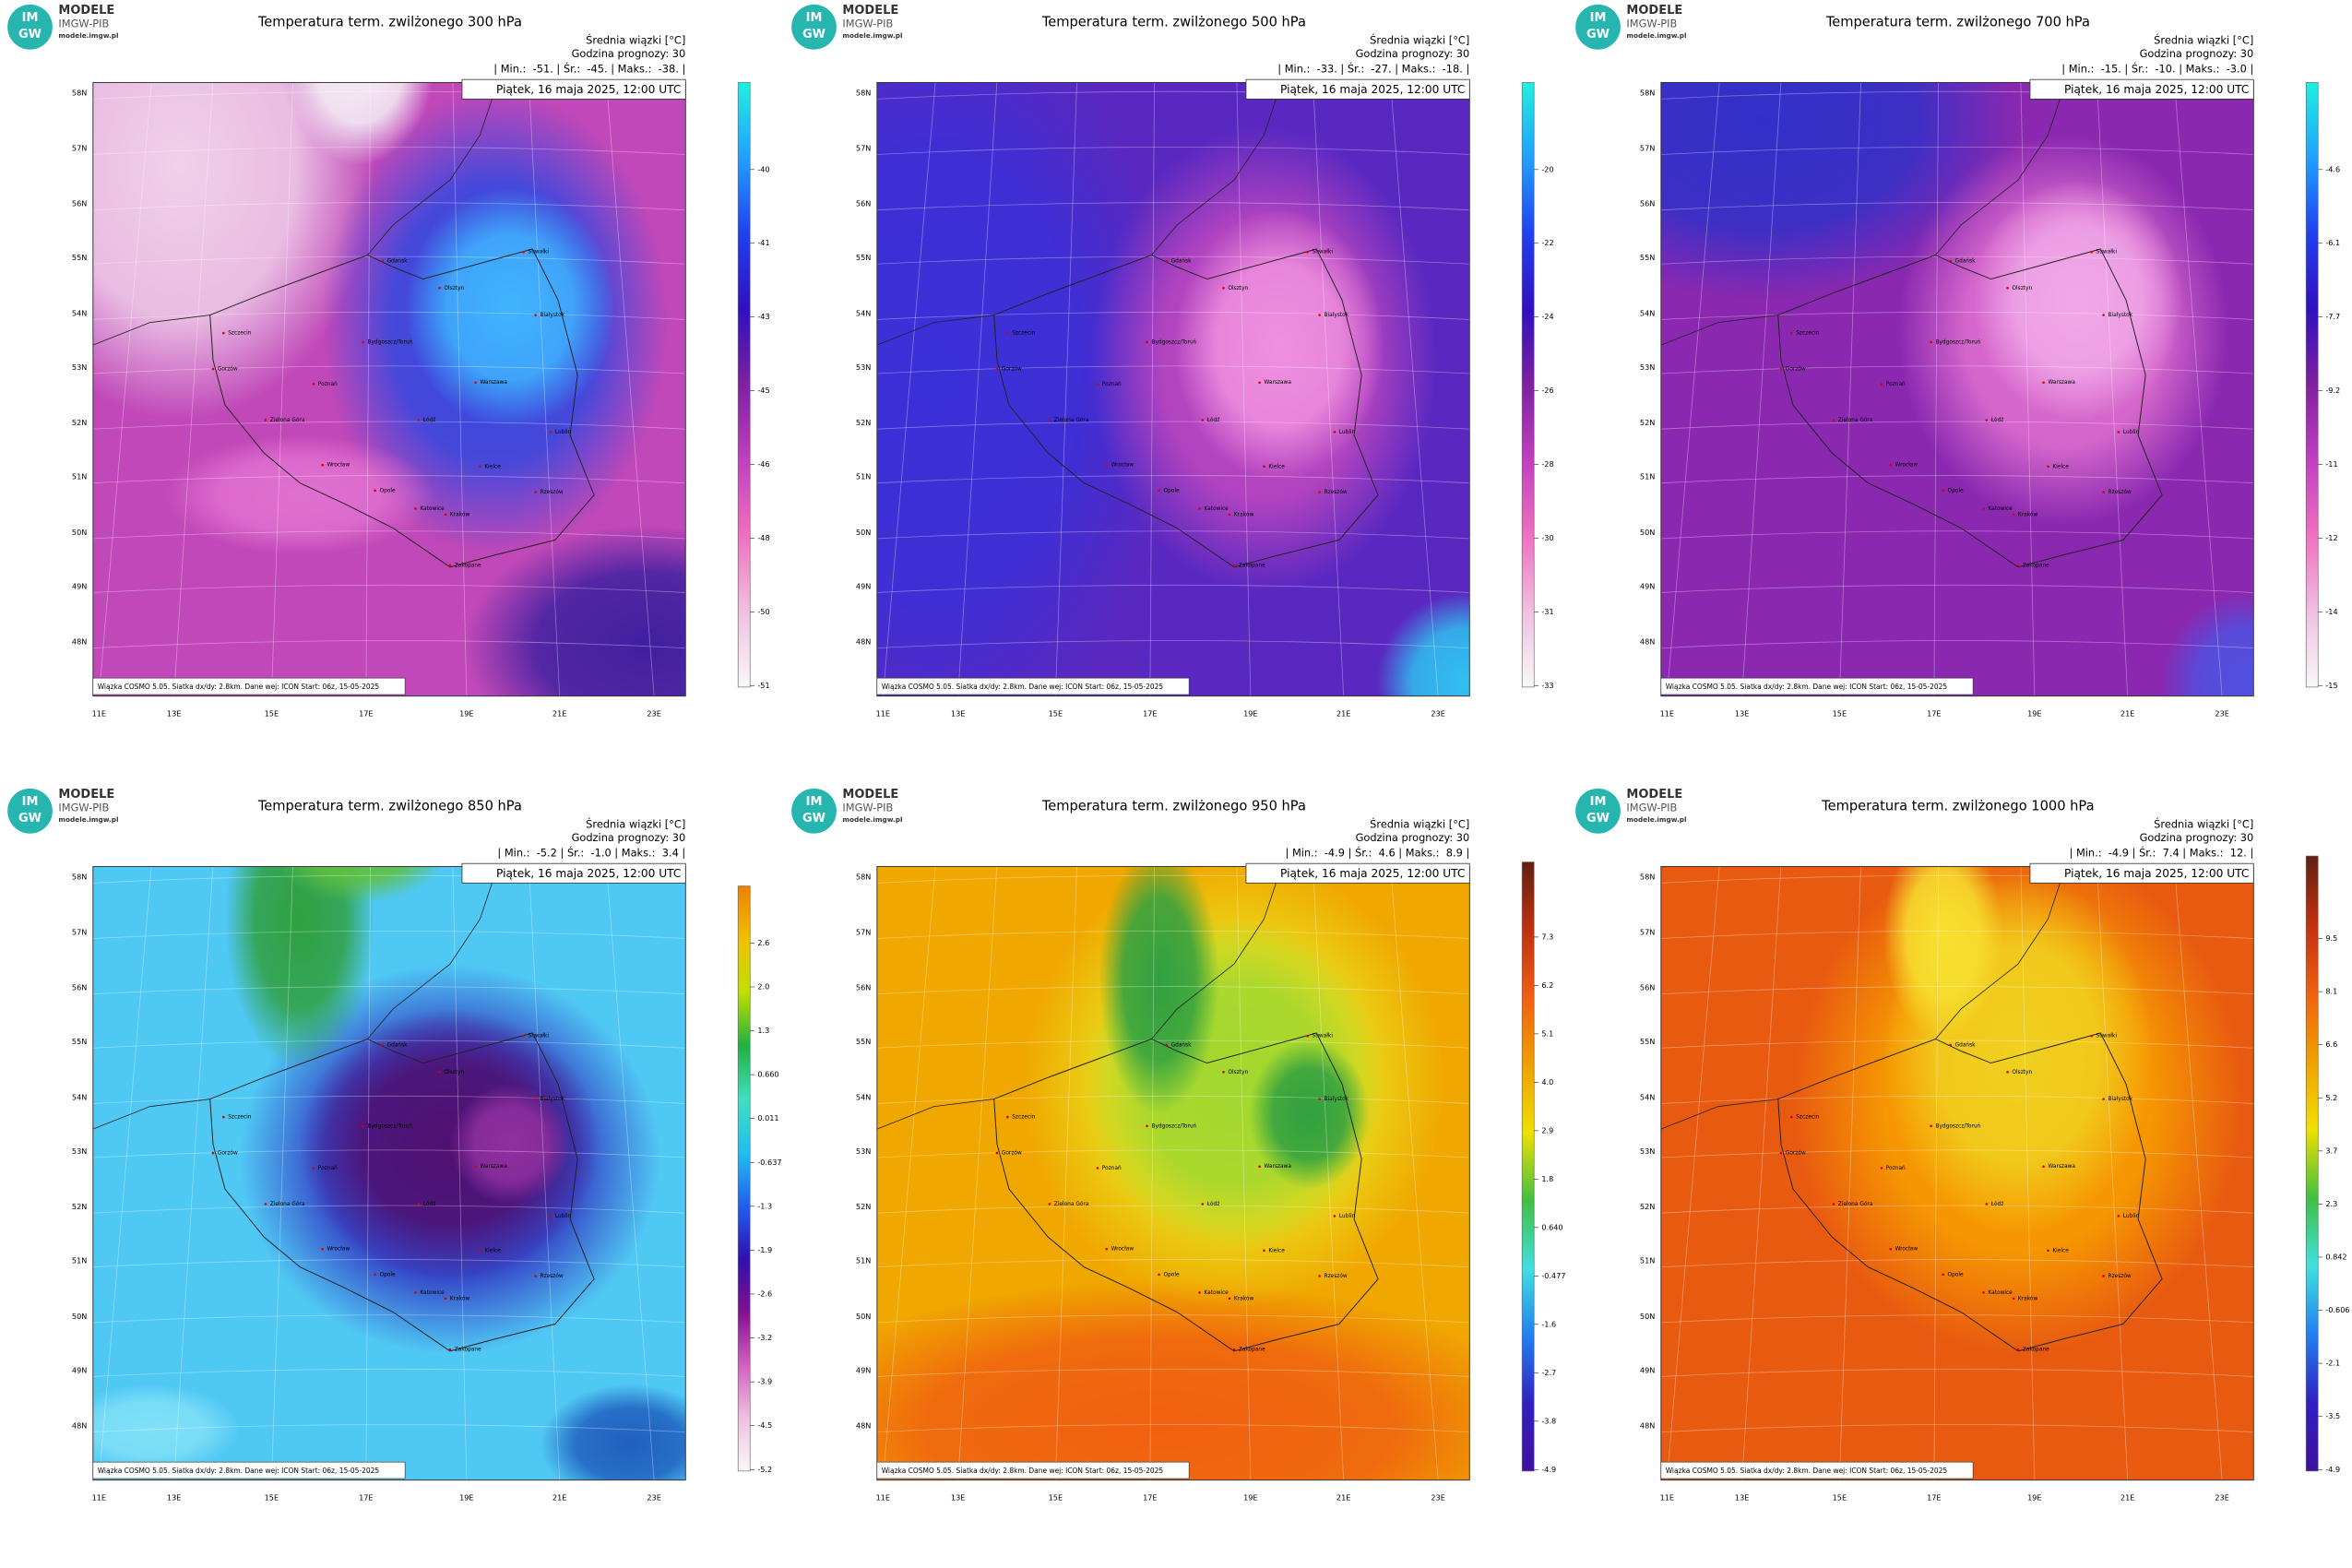 The width and height of the screenshot is (2352, 1568). Describe the element at coordinates (1647, 367) in the screenshot. I see `lat-label: 53N` at that location.